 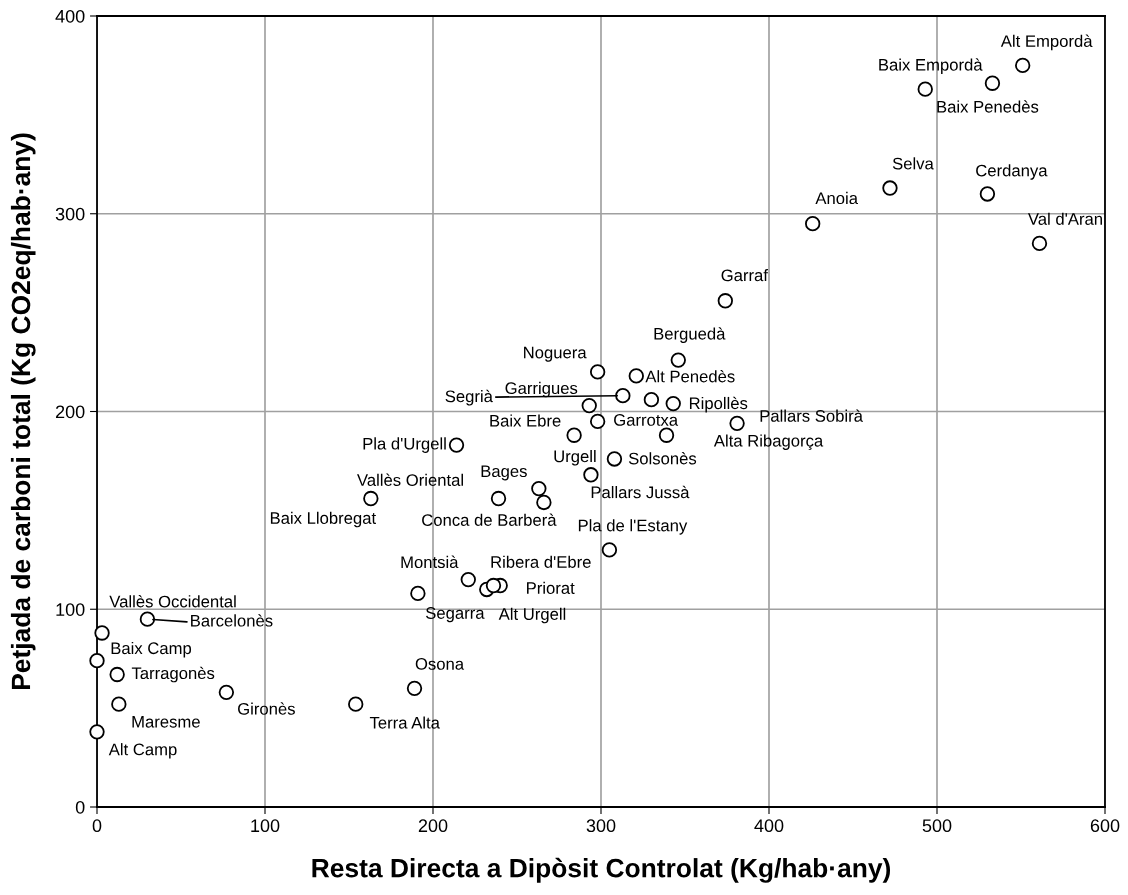 What do you see at coordinates (931, 66) in the screenshot?
I see `annotation: Baix Empordà` at bounding box center [931, 66].